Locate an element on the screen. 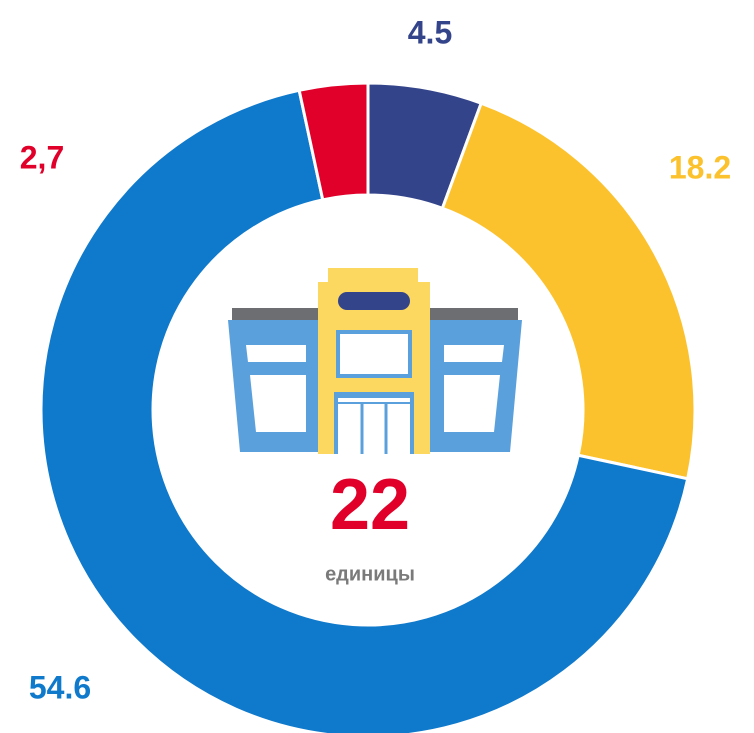 This screenshot has height=733, width=754. total-value: 22 is located at coordinates (370, 505).